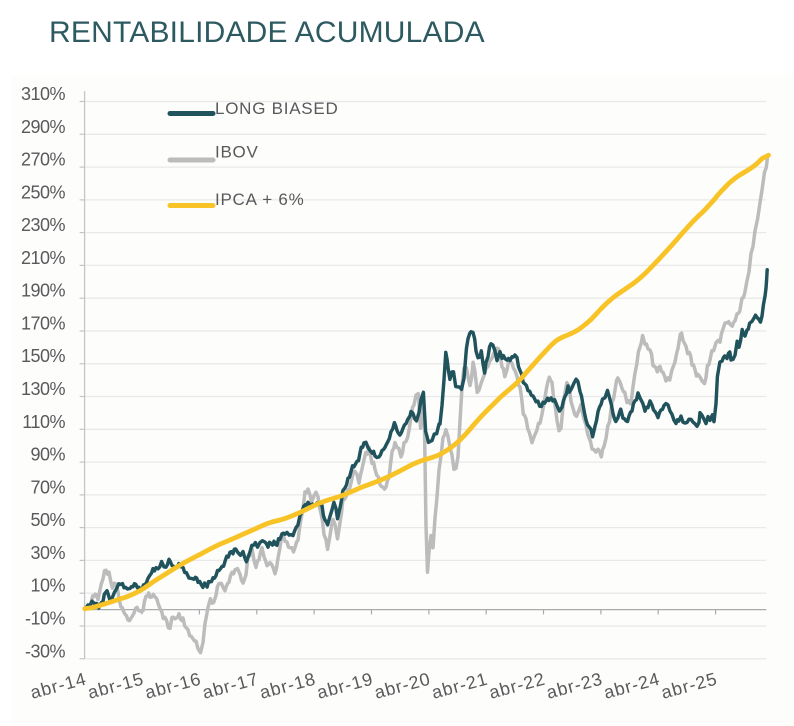  Describe the element at coordinates (43, 225) in the screenshot. I see `svg-text: 230%` at that location.